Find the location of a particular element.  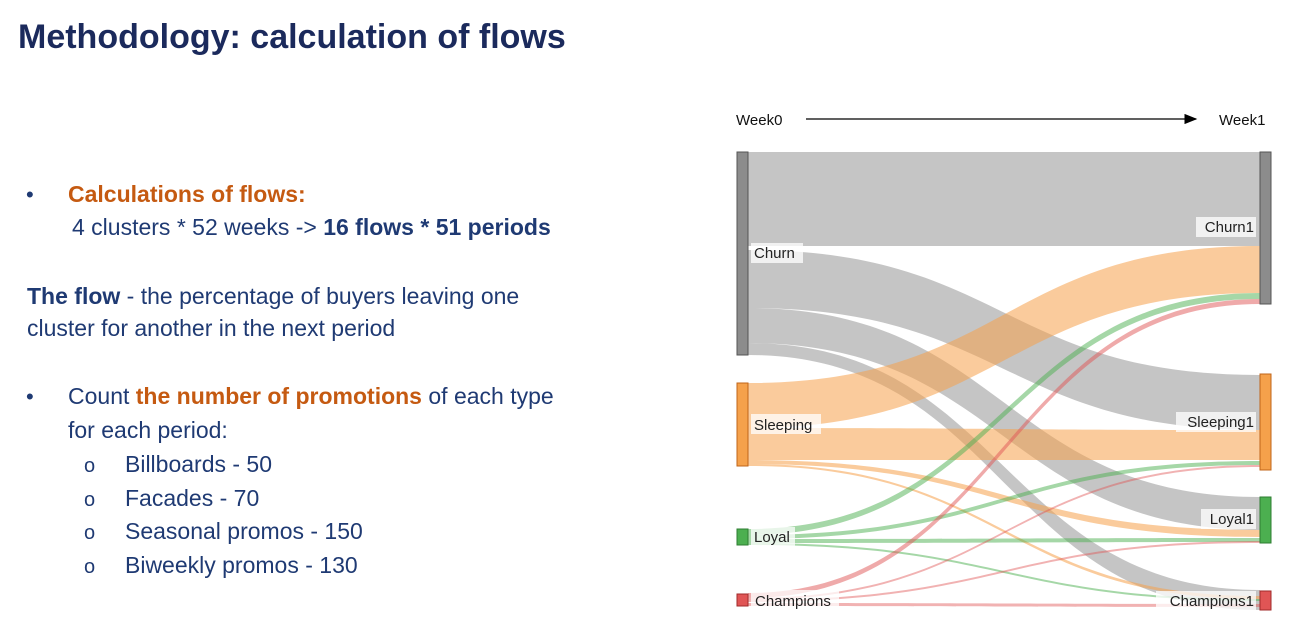

node-loyal1 is located at coordinates (1265, 520).